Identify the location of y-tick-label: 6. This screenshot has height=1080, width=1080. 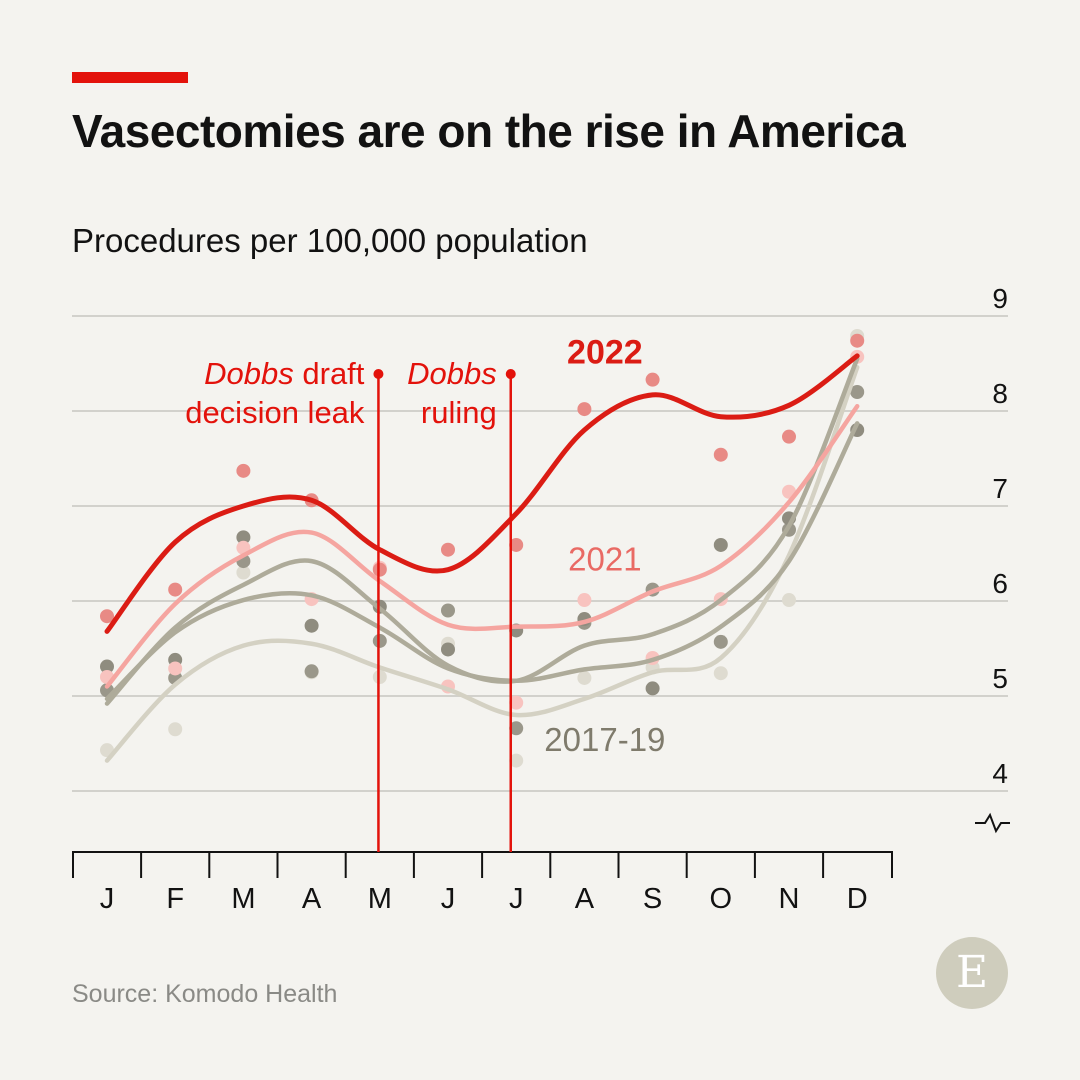
(1000, 583).